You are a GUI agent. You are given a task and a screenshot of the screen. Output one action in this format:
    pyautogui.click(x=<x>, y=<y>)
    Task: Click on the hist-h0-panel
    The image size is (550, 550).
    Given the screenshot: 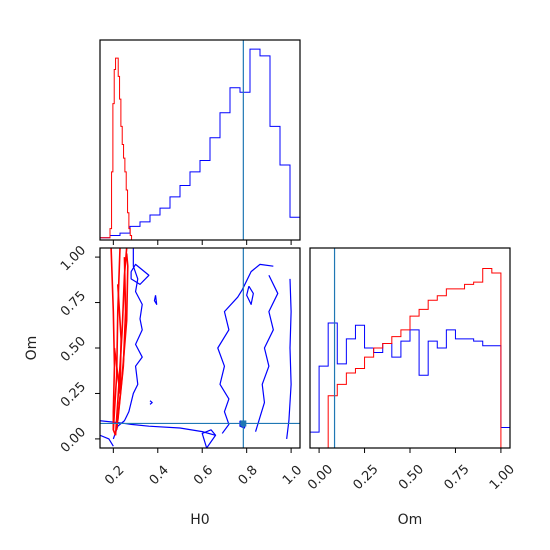 What is the action you would take?
    pyautogui.click(x=200, y=142)
    